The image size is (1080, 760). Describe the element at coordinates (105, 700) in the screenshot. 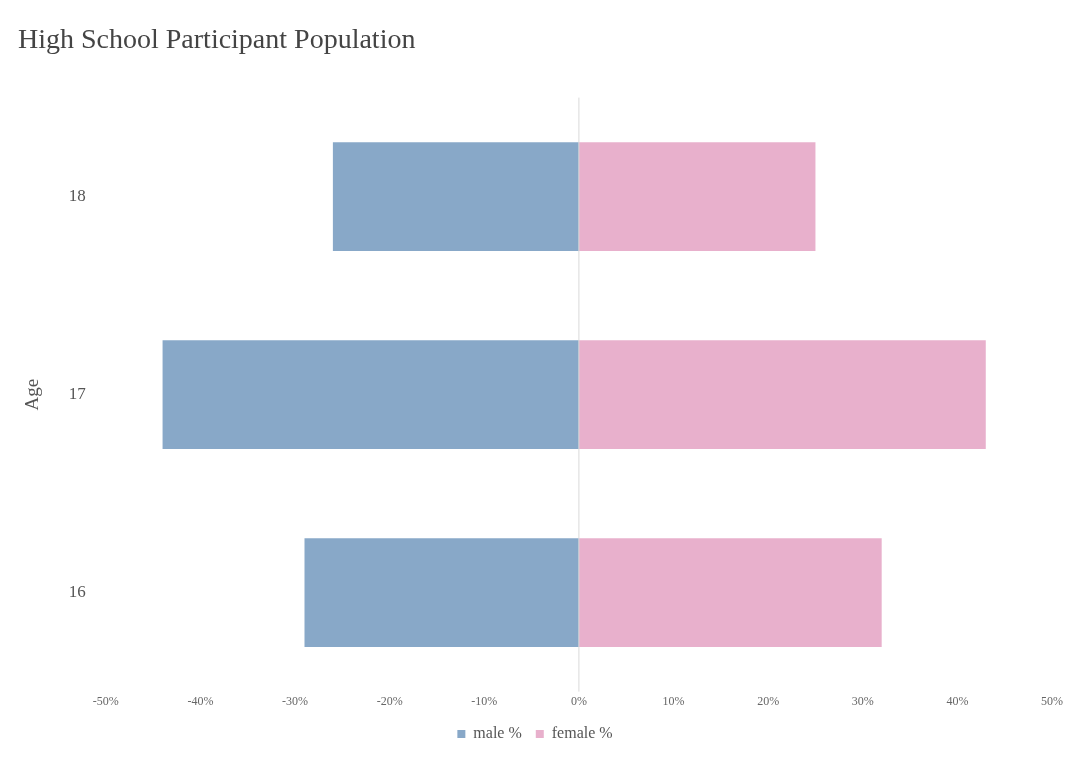

I see `x-tick-label: -50%` at that location.